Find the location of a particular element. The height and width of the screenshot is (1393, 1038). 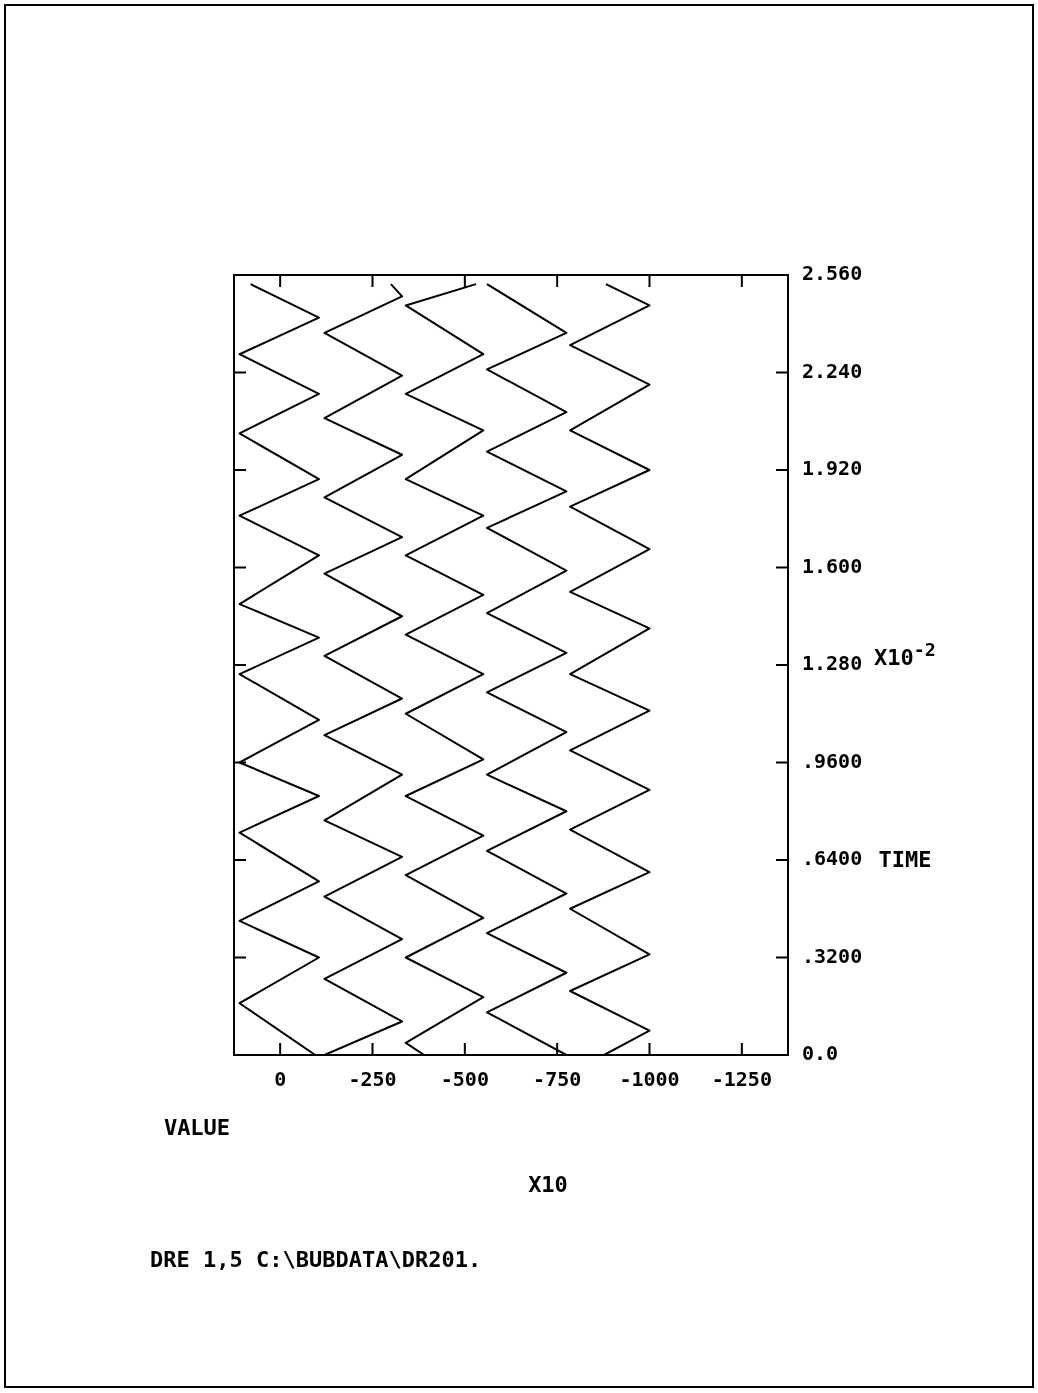

x-tick-label: -1000 is located at coordinates (649, 1079).